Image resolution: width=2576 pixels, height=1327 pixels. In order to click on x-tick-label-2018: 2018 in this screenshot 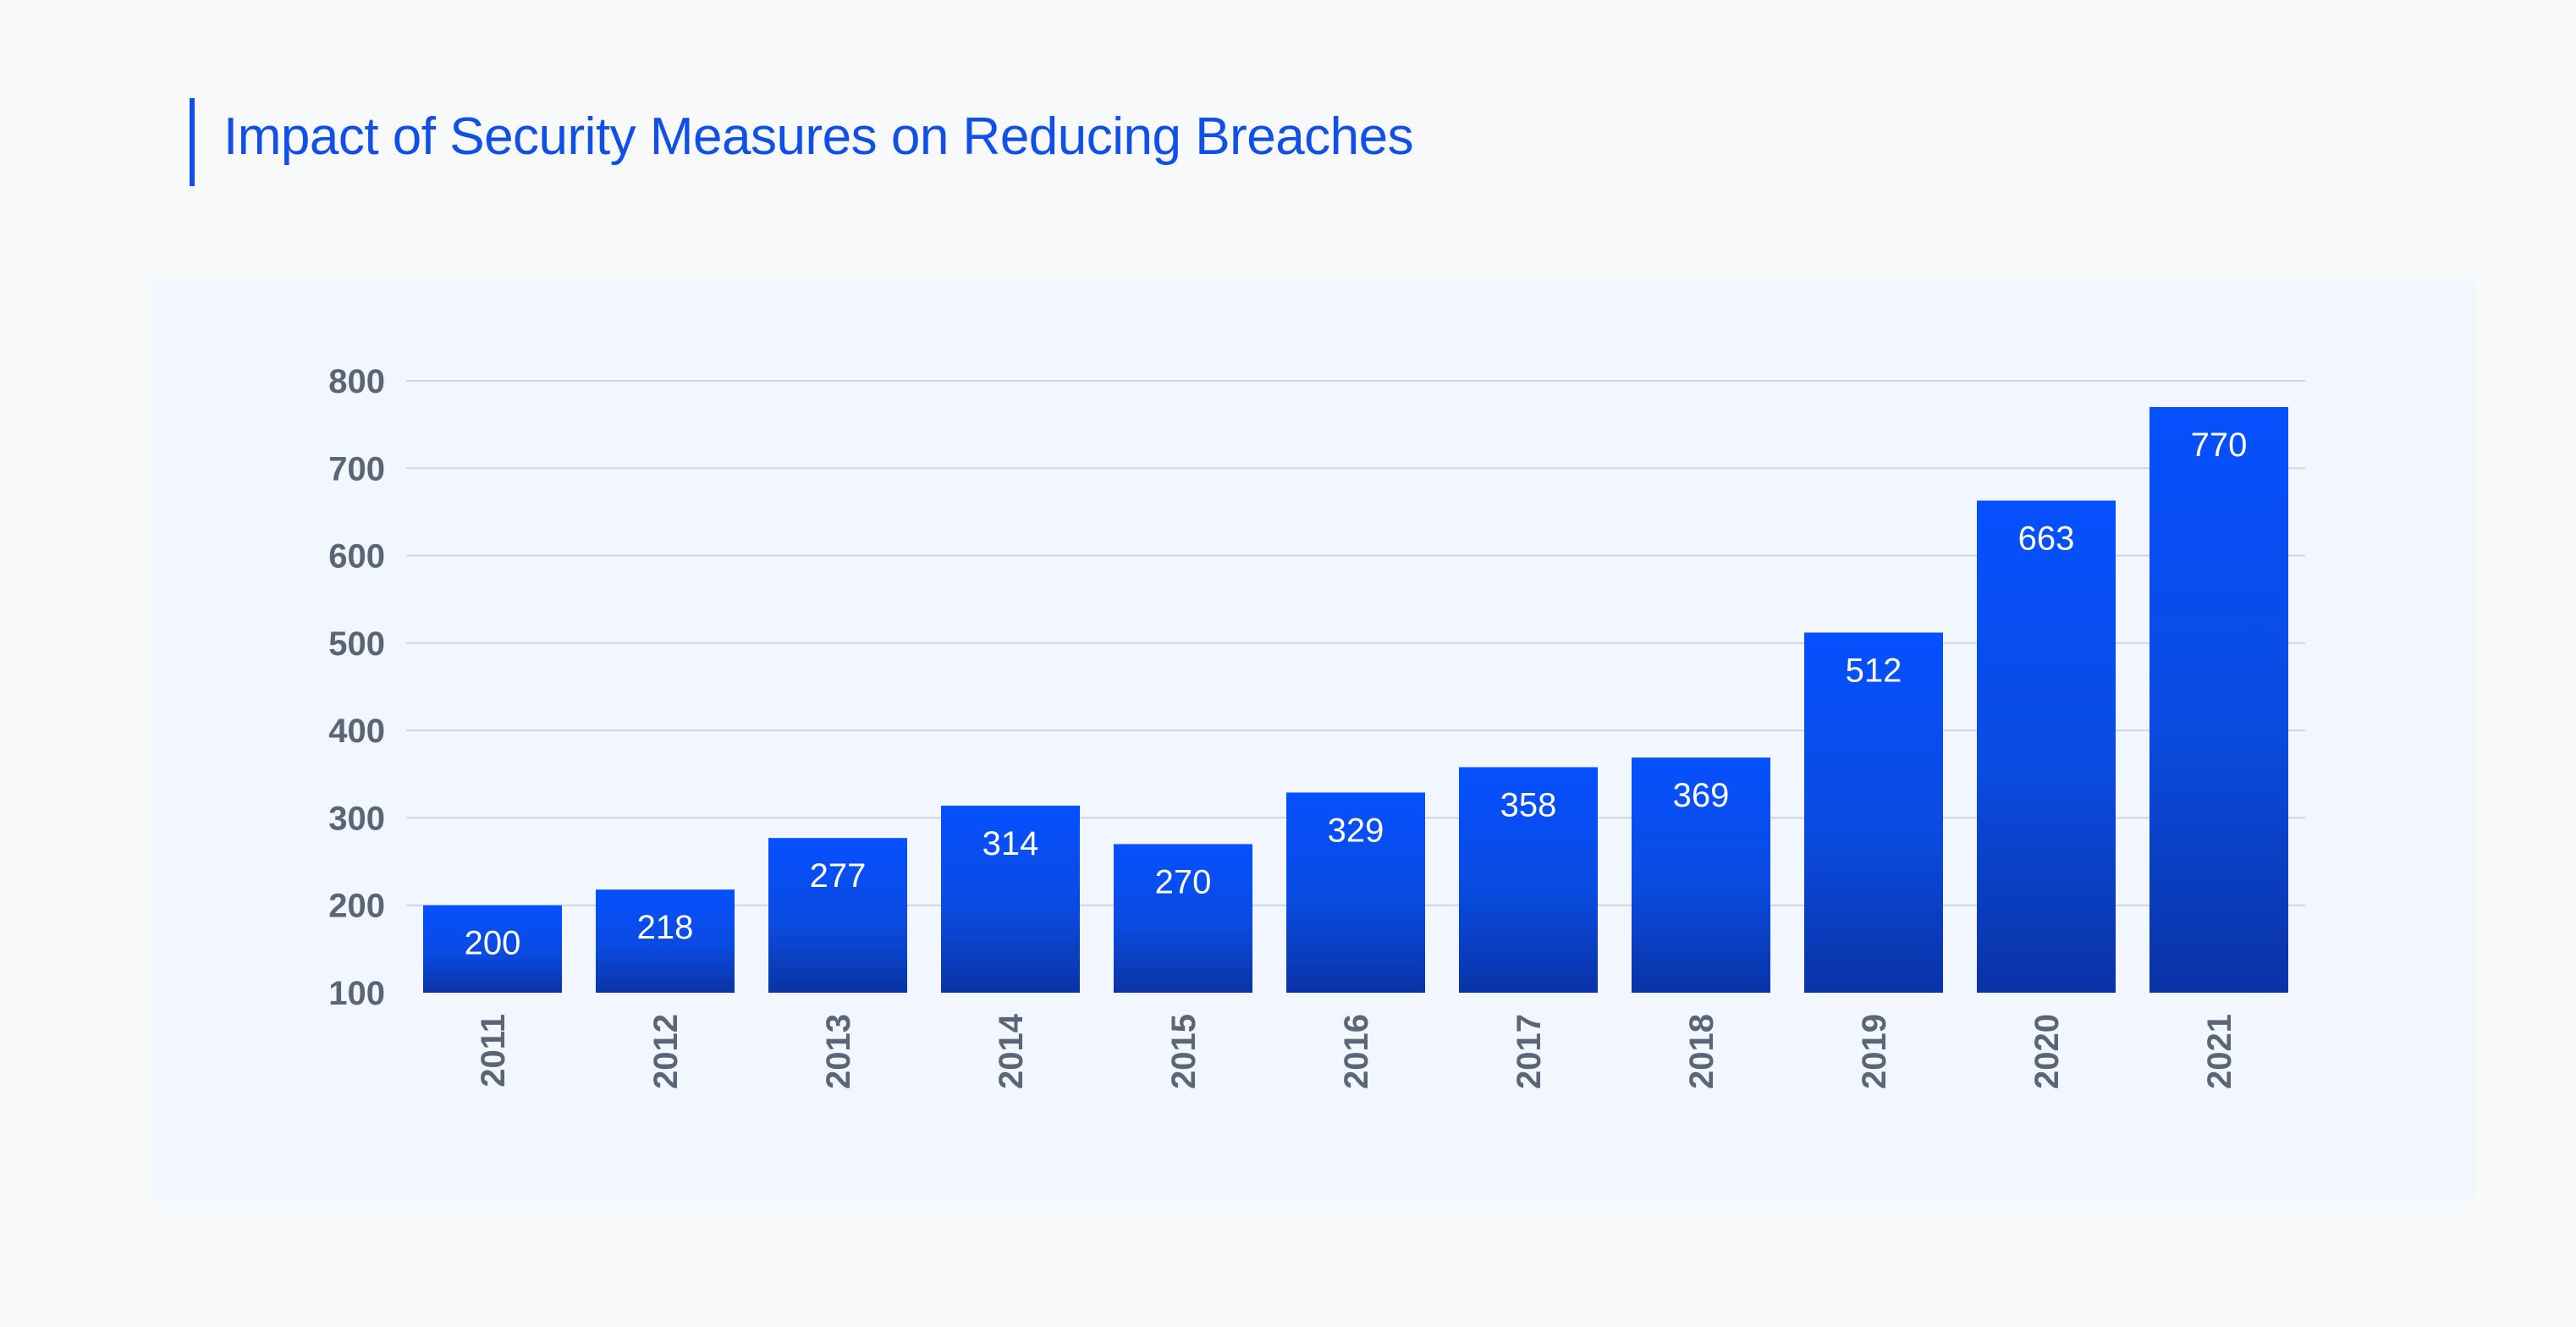, I will do `click(1701, 1051)`.